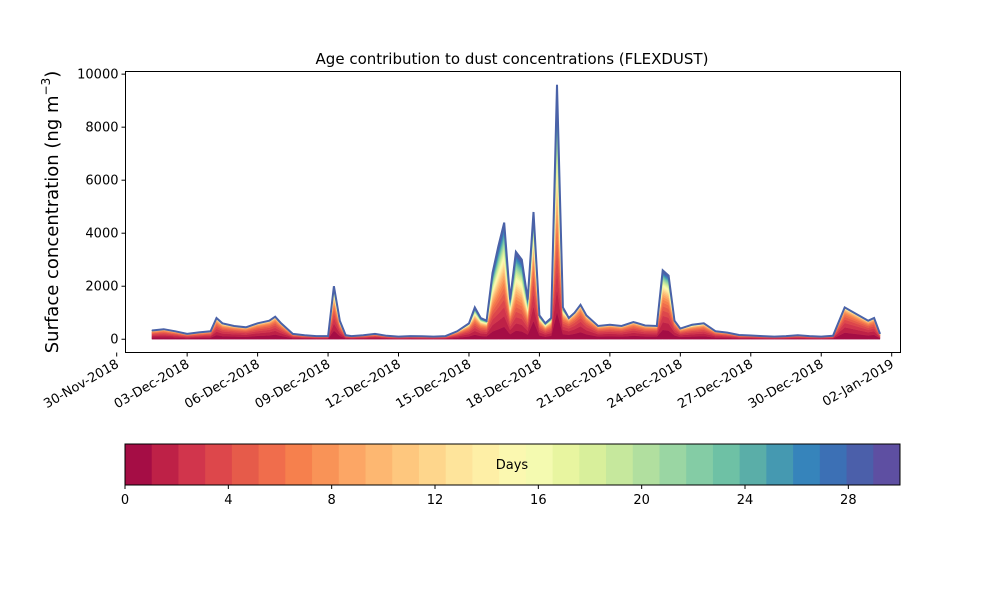 This screenshot has height=600, width=1000. Describe the element at coordinates (51, 212) in the screenshot. I see `y-axis-label: Surface concentration (ng m−3)` at that location.